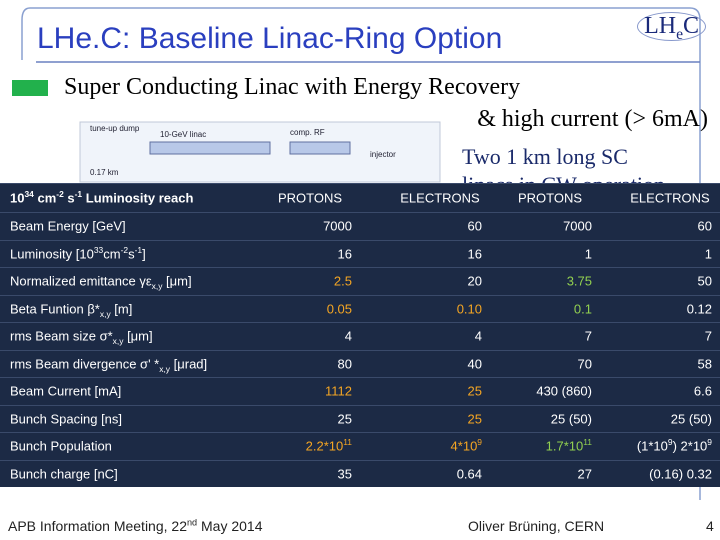  I want to click on table-cell: 0.1, so click(582, 309).